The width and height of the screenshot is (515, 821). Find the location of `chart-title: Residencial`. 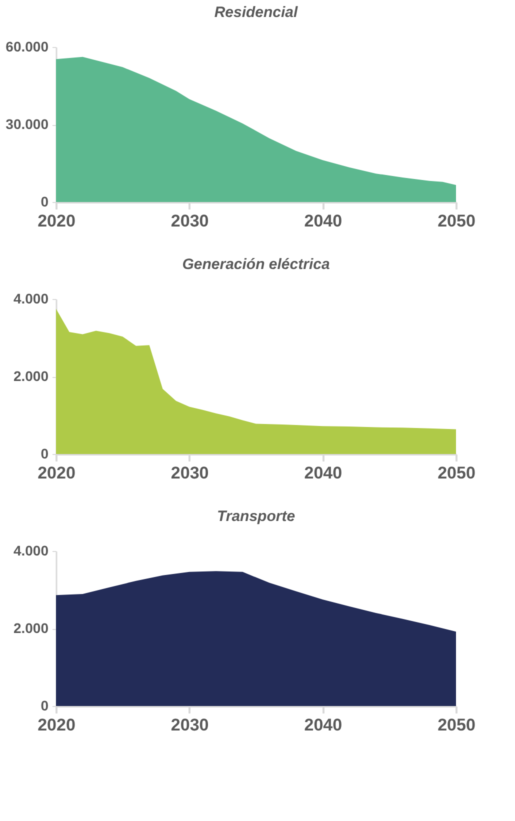

chart-title: Residencial is located at coordinates (256, 12).